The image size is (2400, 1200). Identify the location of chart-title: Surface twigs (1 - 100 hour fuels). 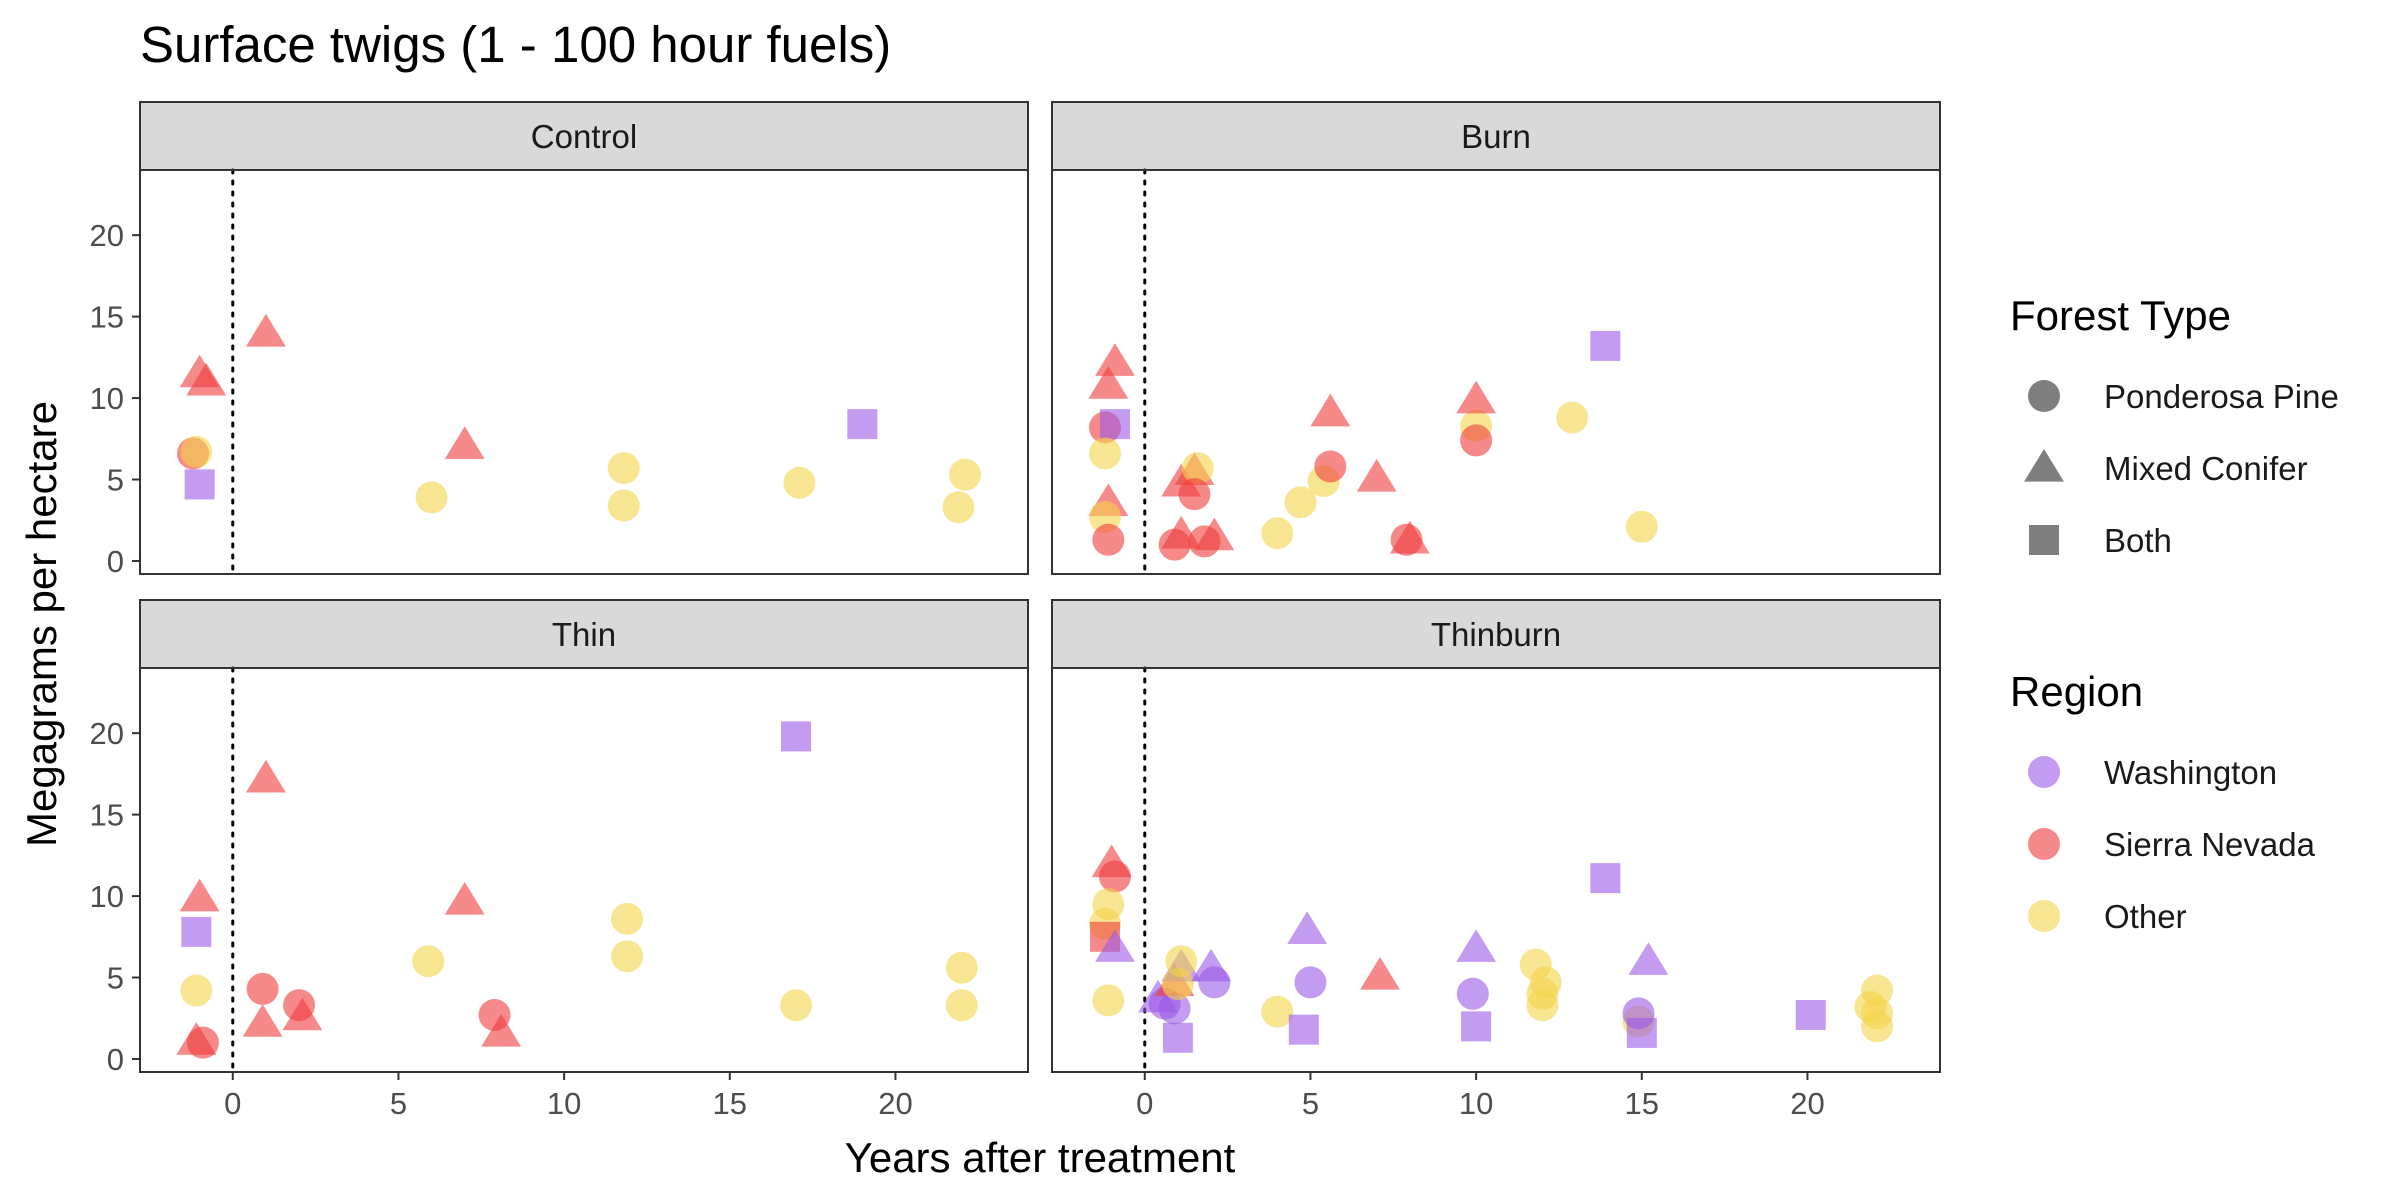
(515, 44).